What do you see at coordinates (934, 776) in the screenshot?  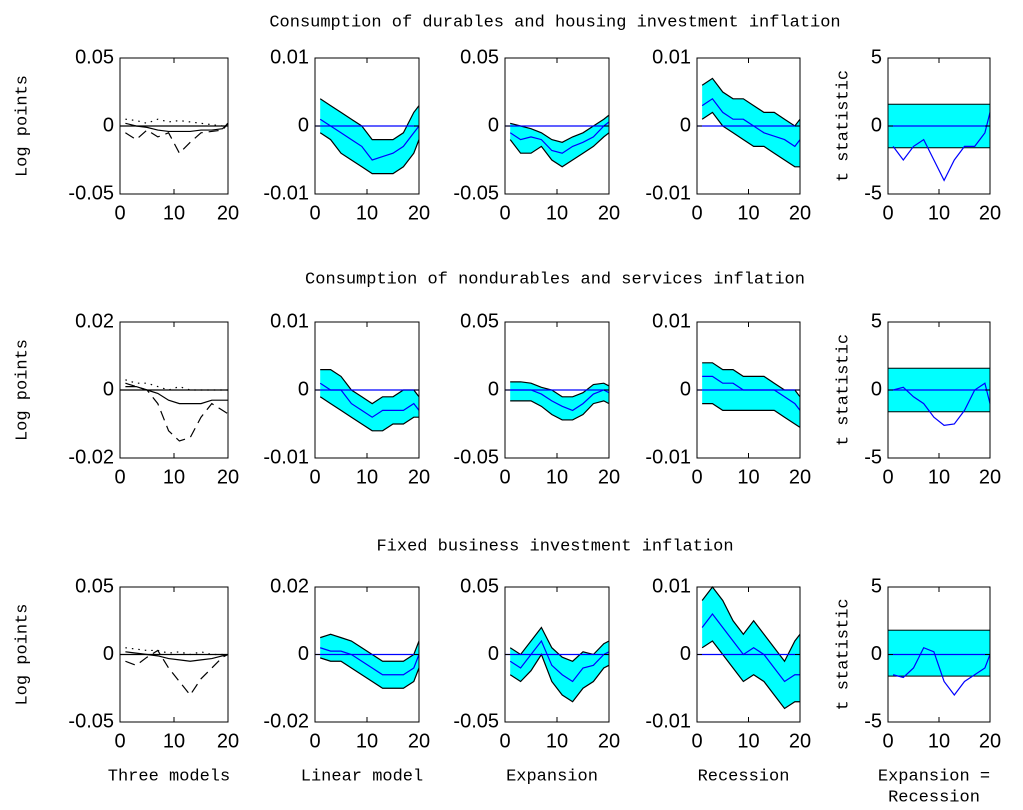 I see `x-axis-label: Expansion =` at bounding box center [934, 776].